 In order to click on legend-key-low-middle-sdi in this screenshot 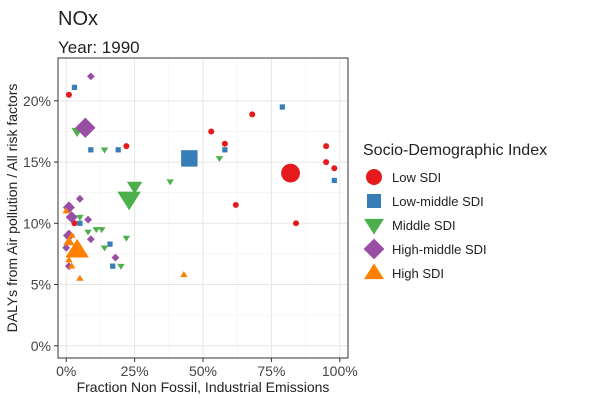, I will do `click(374, 201)`.